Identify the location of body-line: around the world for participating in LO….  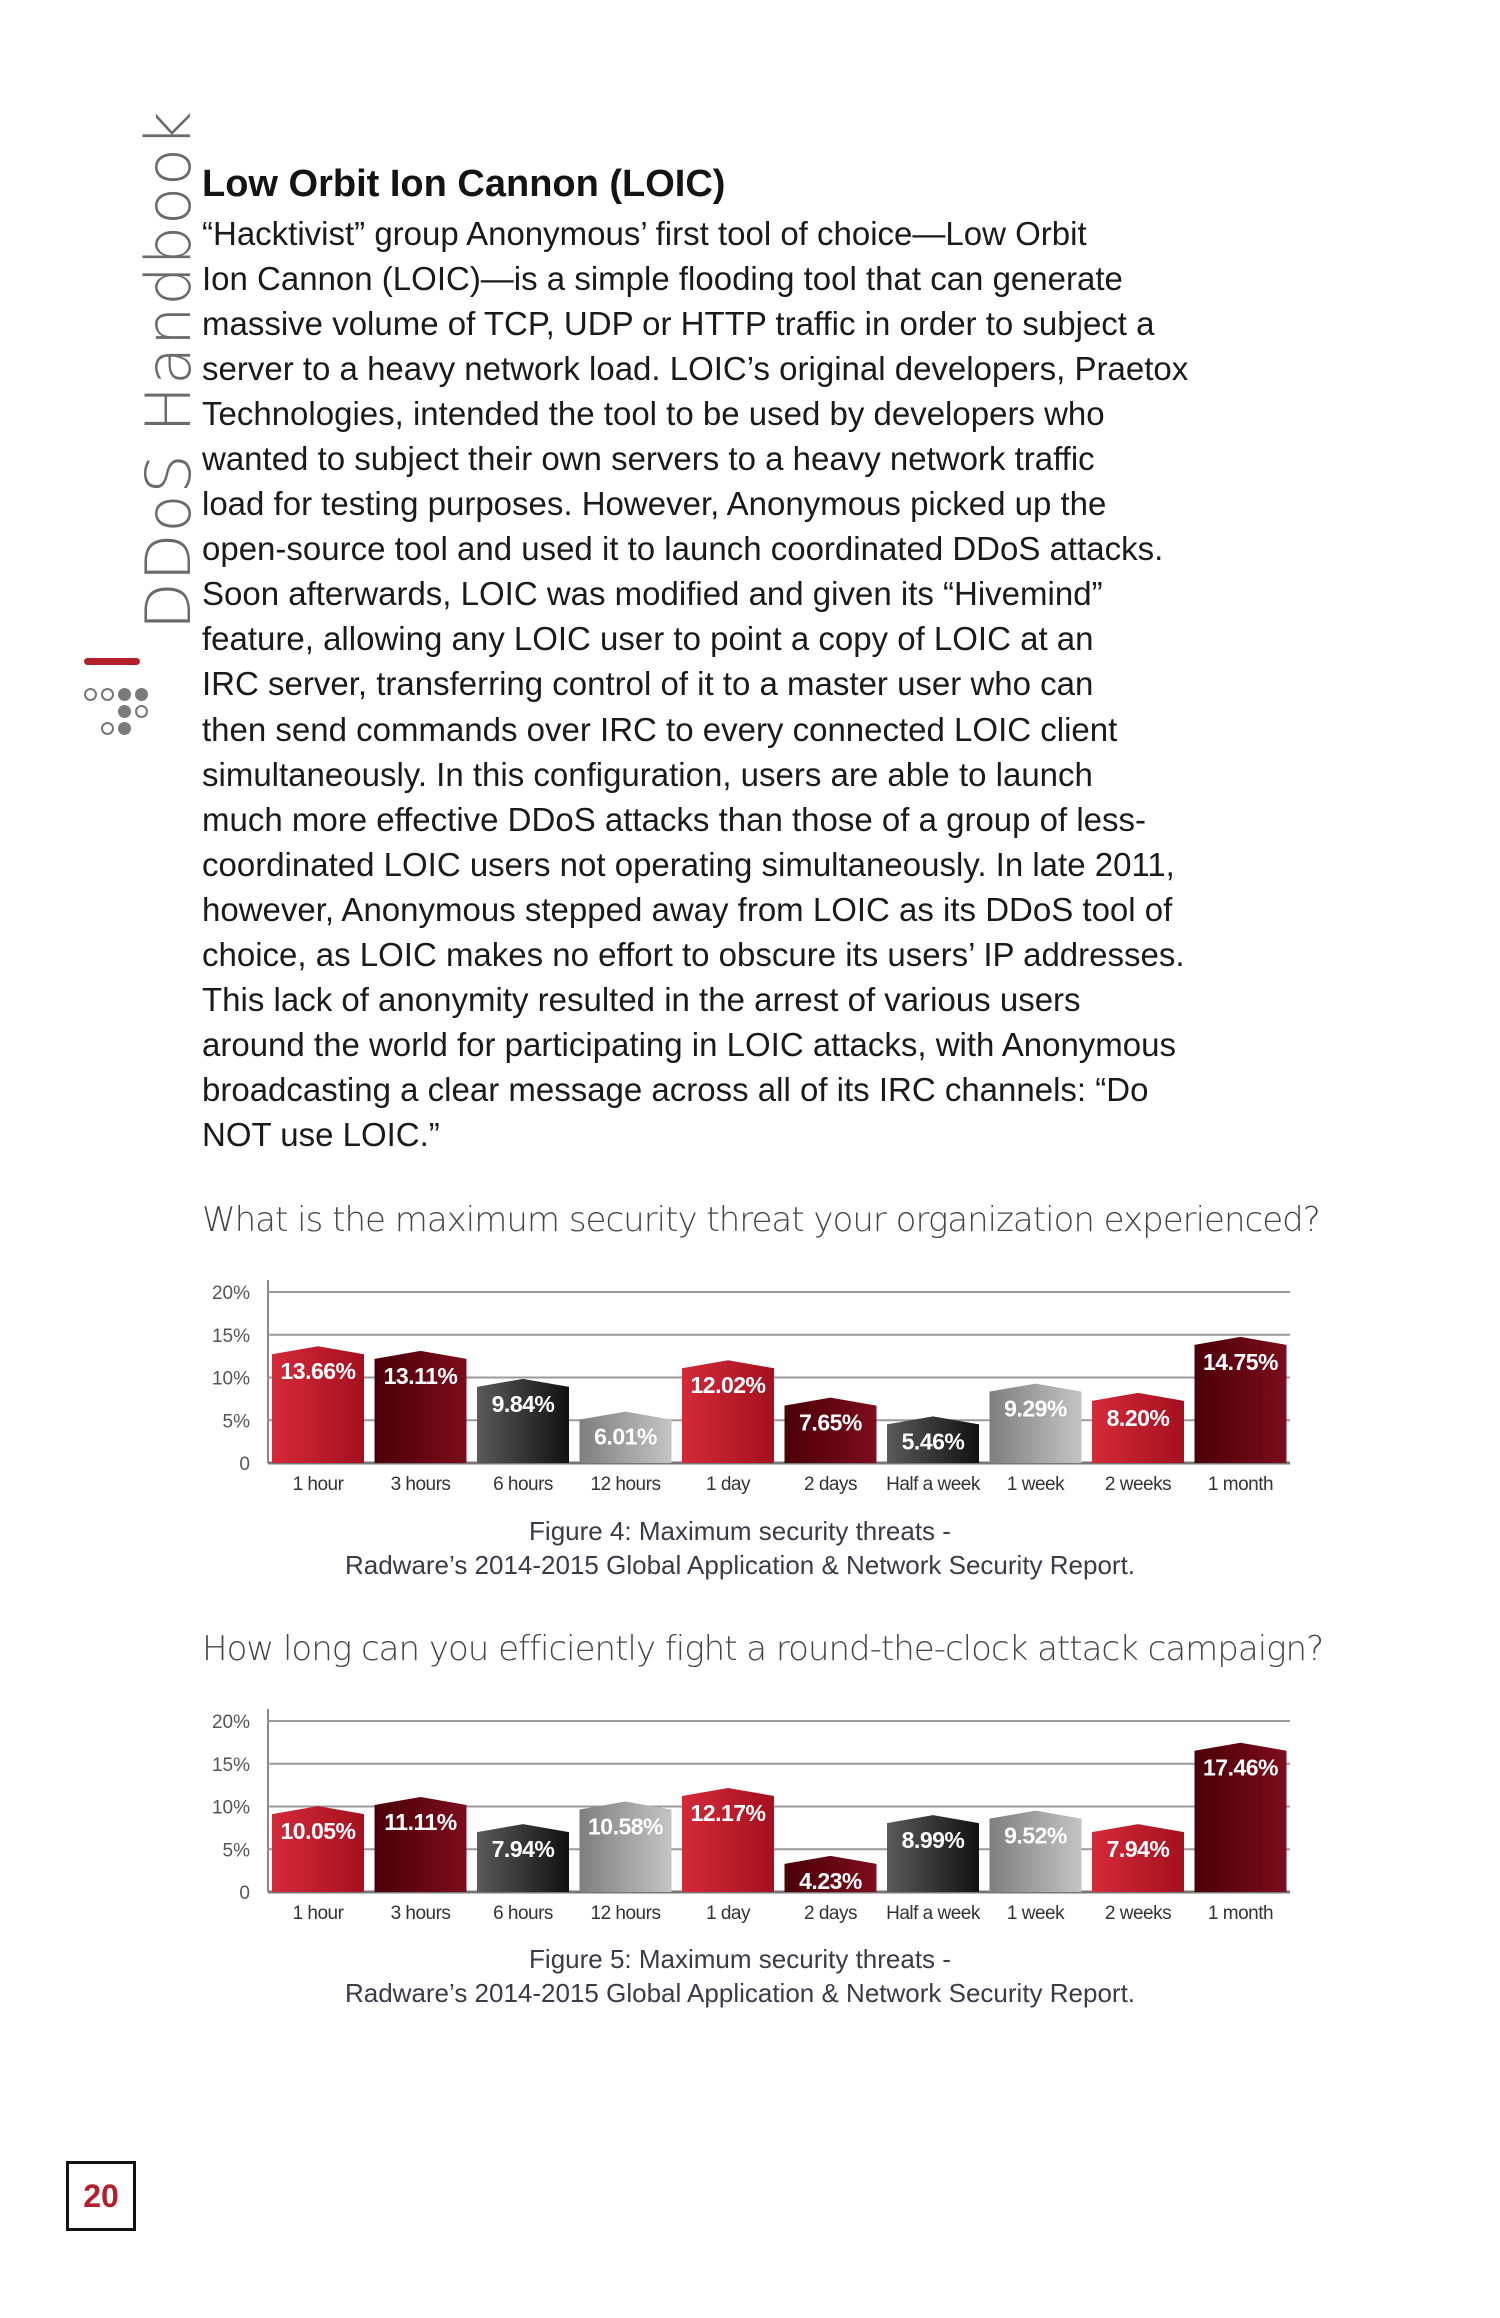
(689, 1044).